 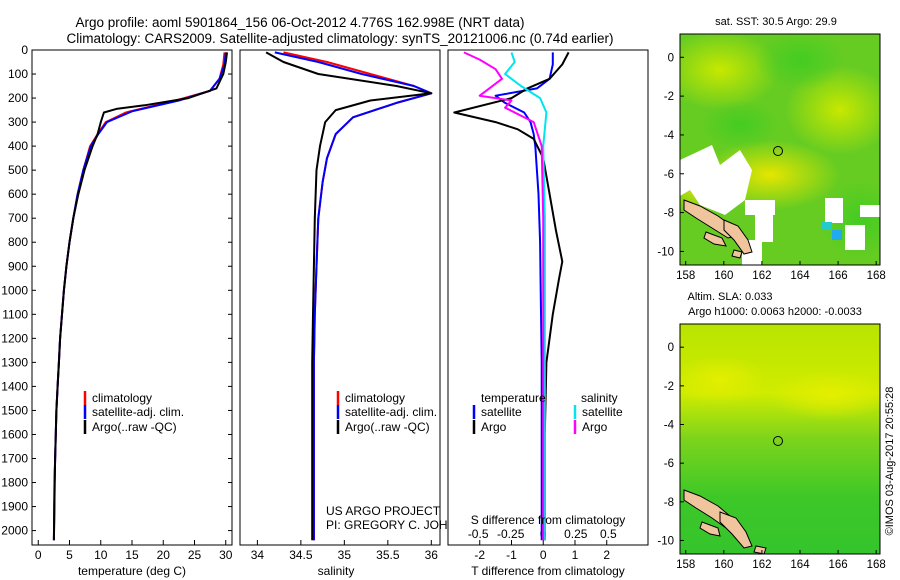 I want to click on x-tick-label: -1, so click(x=511, y=555).